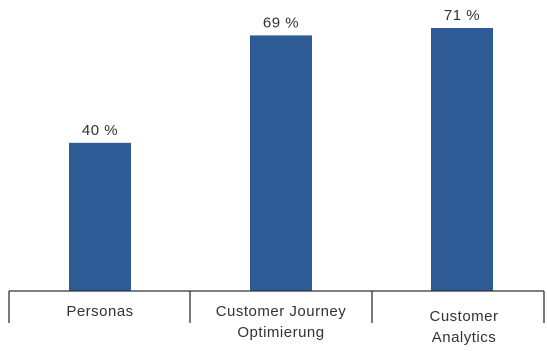  Describe the element at coordinates (463, 327) in the screenshot. I see `x-tick-label-3: Customer Analytics` at that location.